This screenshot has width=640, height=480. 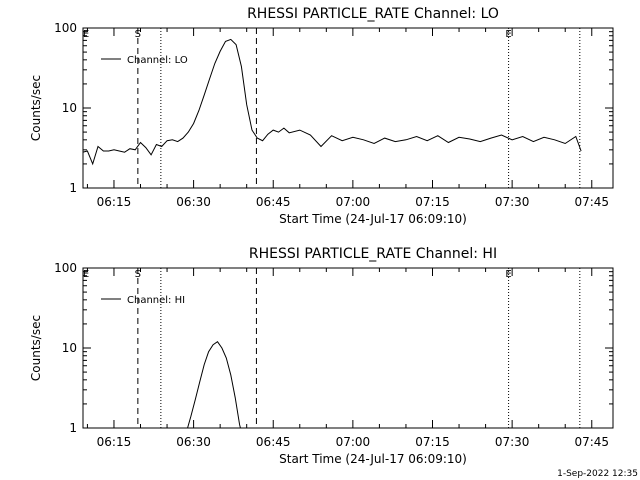 I want to click on legend-label: Channel: LO, so click(x=157, y=60).